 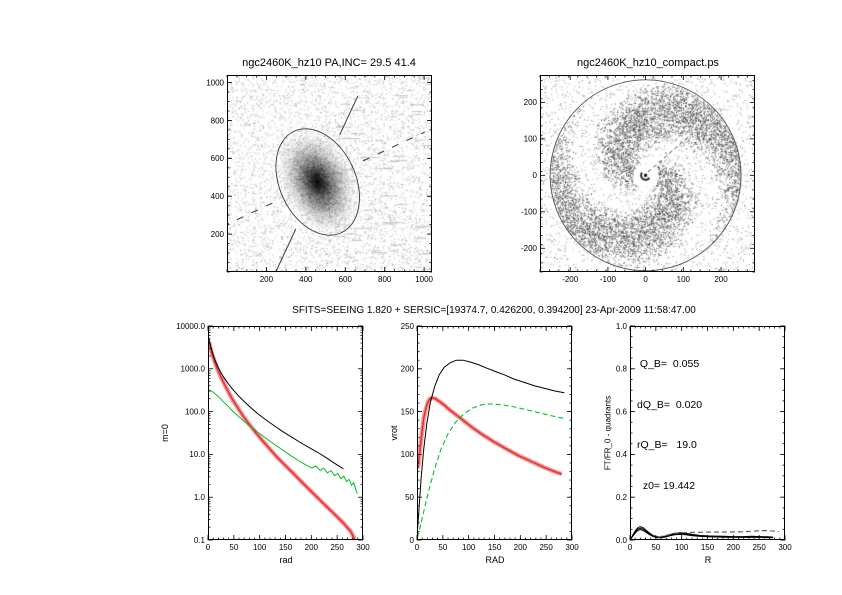 I want to click on y-tick-label: 250, so click(x=408, y=326).